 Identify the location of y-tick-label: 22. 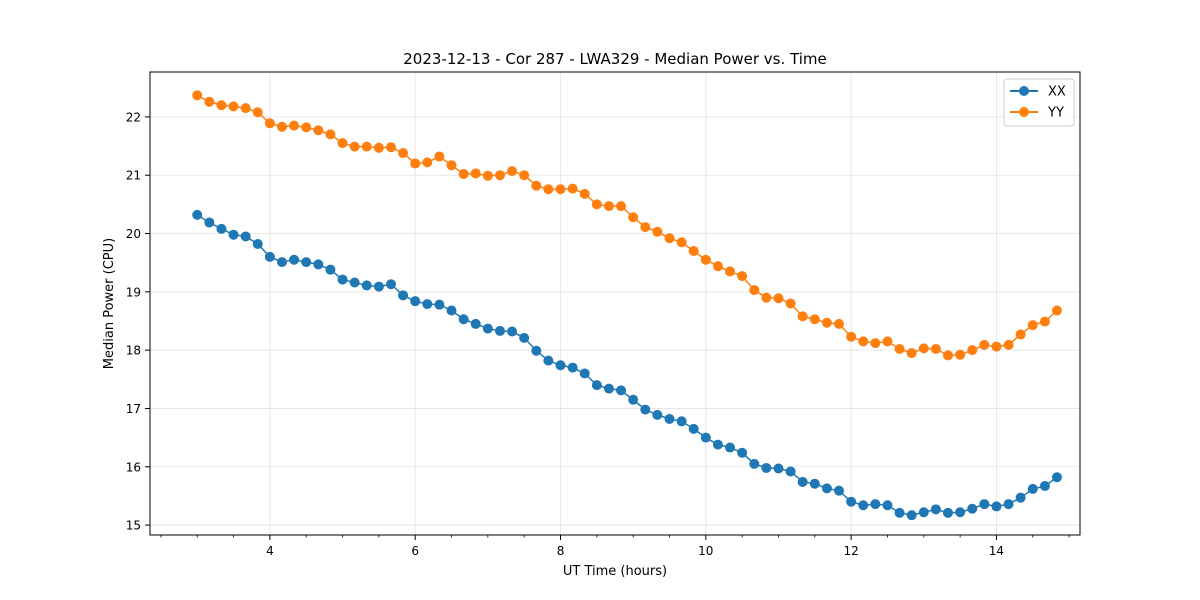
(133, 117).